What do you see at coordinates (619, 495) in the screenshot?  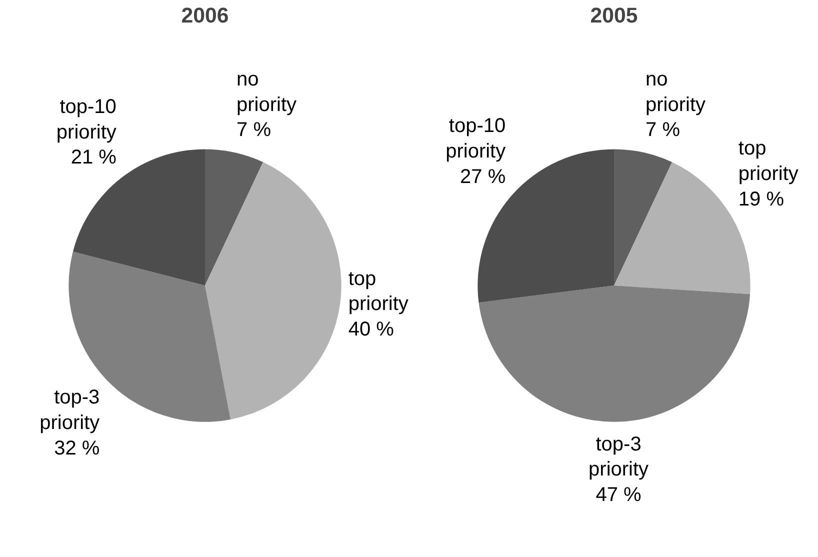 I see `data-label: 47 %` at bounding box center [619, 495].